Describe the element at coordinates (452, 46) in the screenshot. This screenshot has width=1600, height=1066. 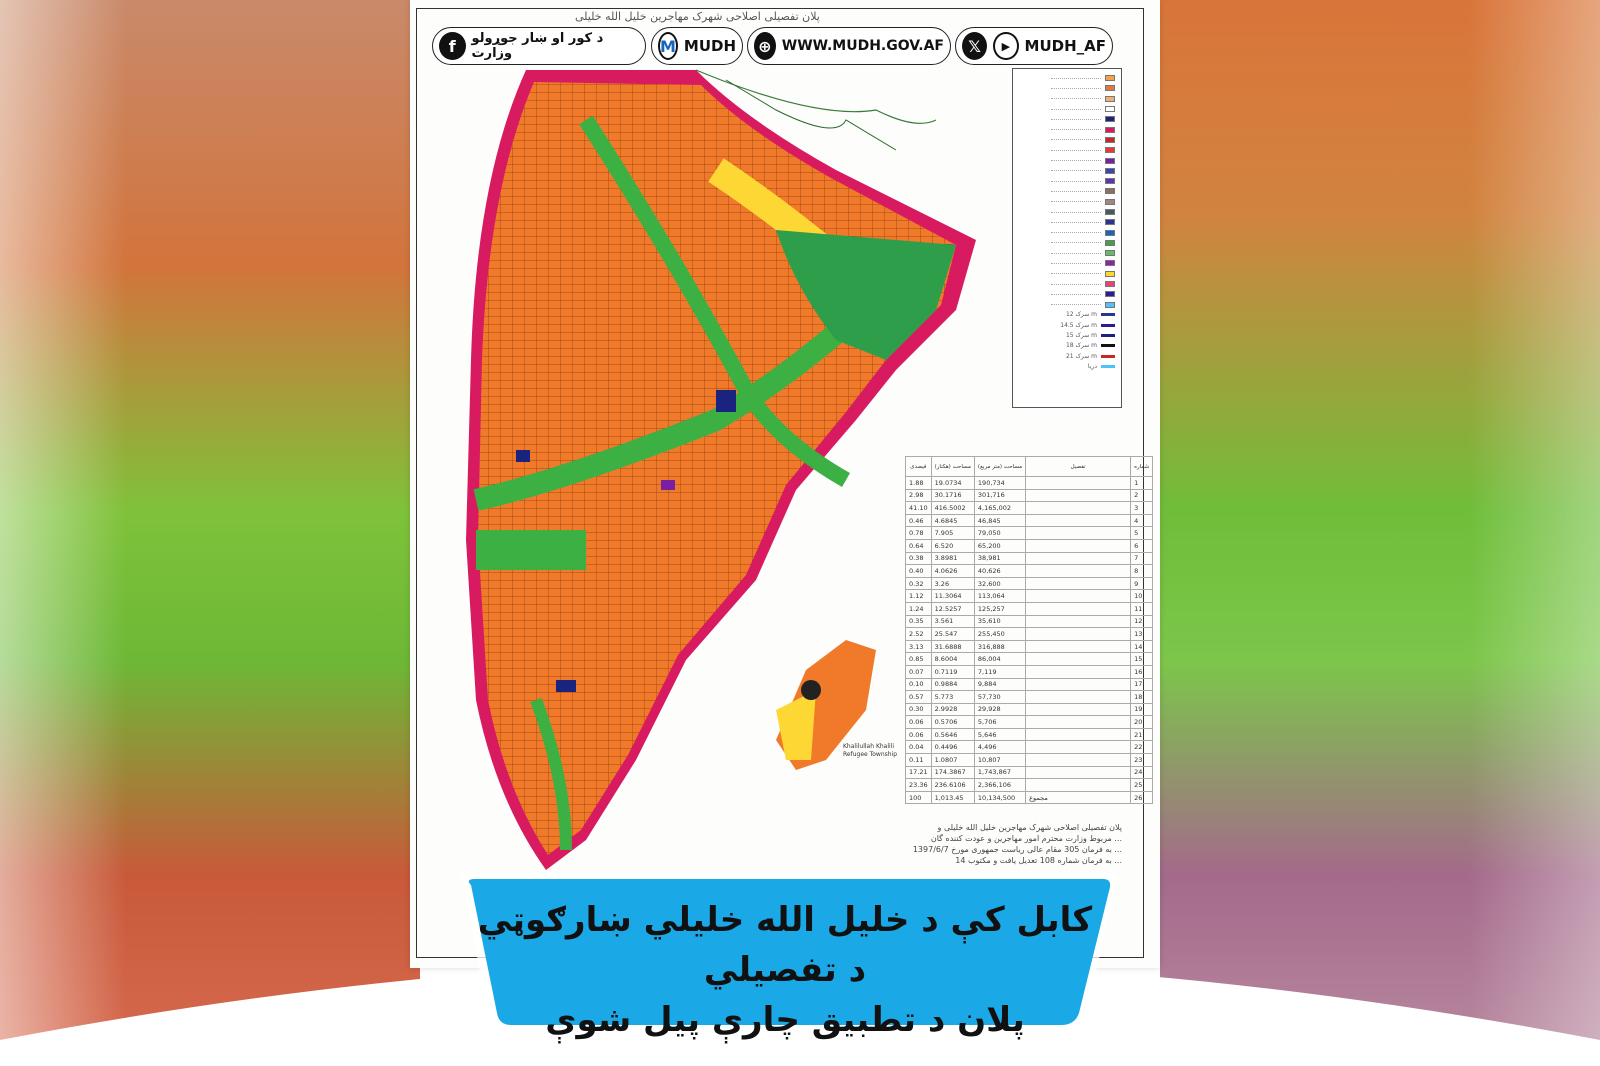
I see `facebook-icon: f` at that location.